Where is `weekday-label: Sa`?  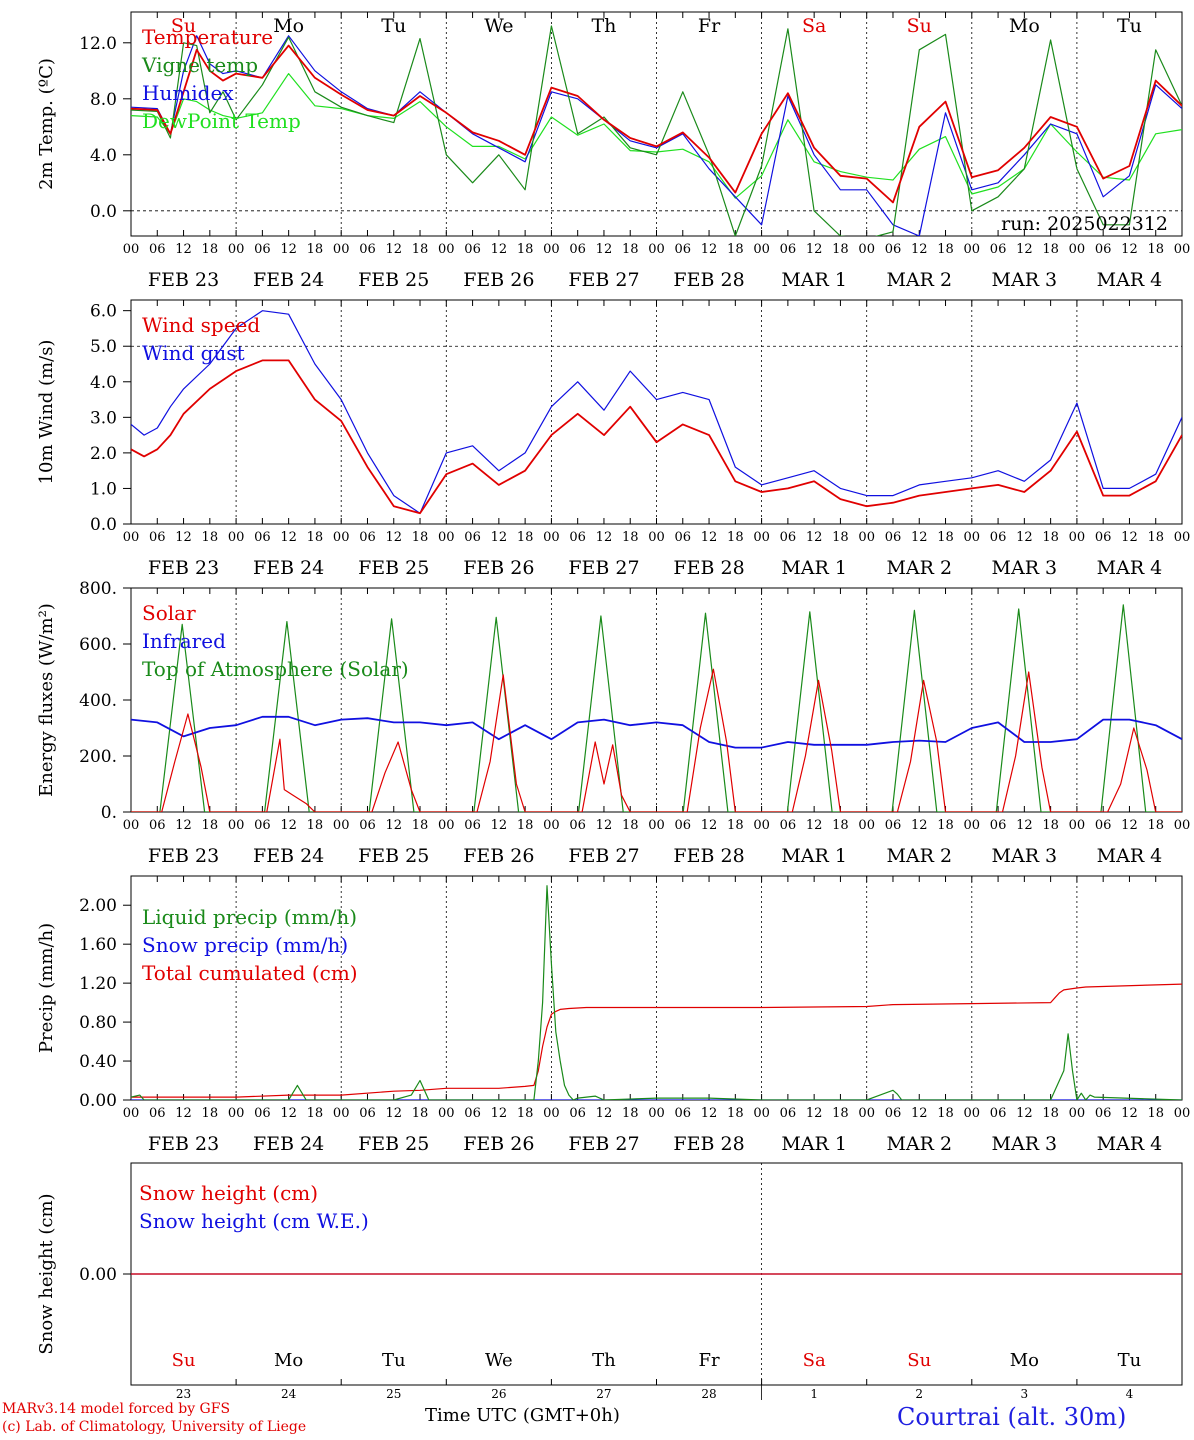
weekday-label: Sa is located at coordinates (814, 26).